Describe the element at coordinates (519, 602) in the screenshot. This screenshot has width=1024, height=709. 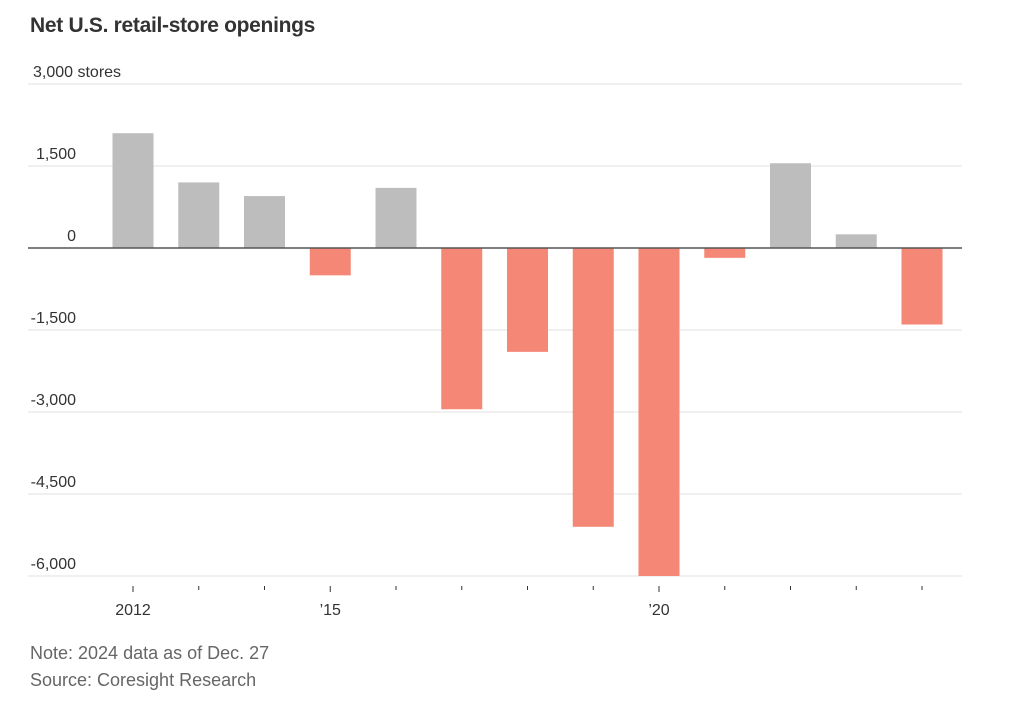
I see `x-axis: 2012 ’15 ’20` at that location.